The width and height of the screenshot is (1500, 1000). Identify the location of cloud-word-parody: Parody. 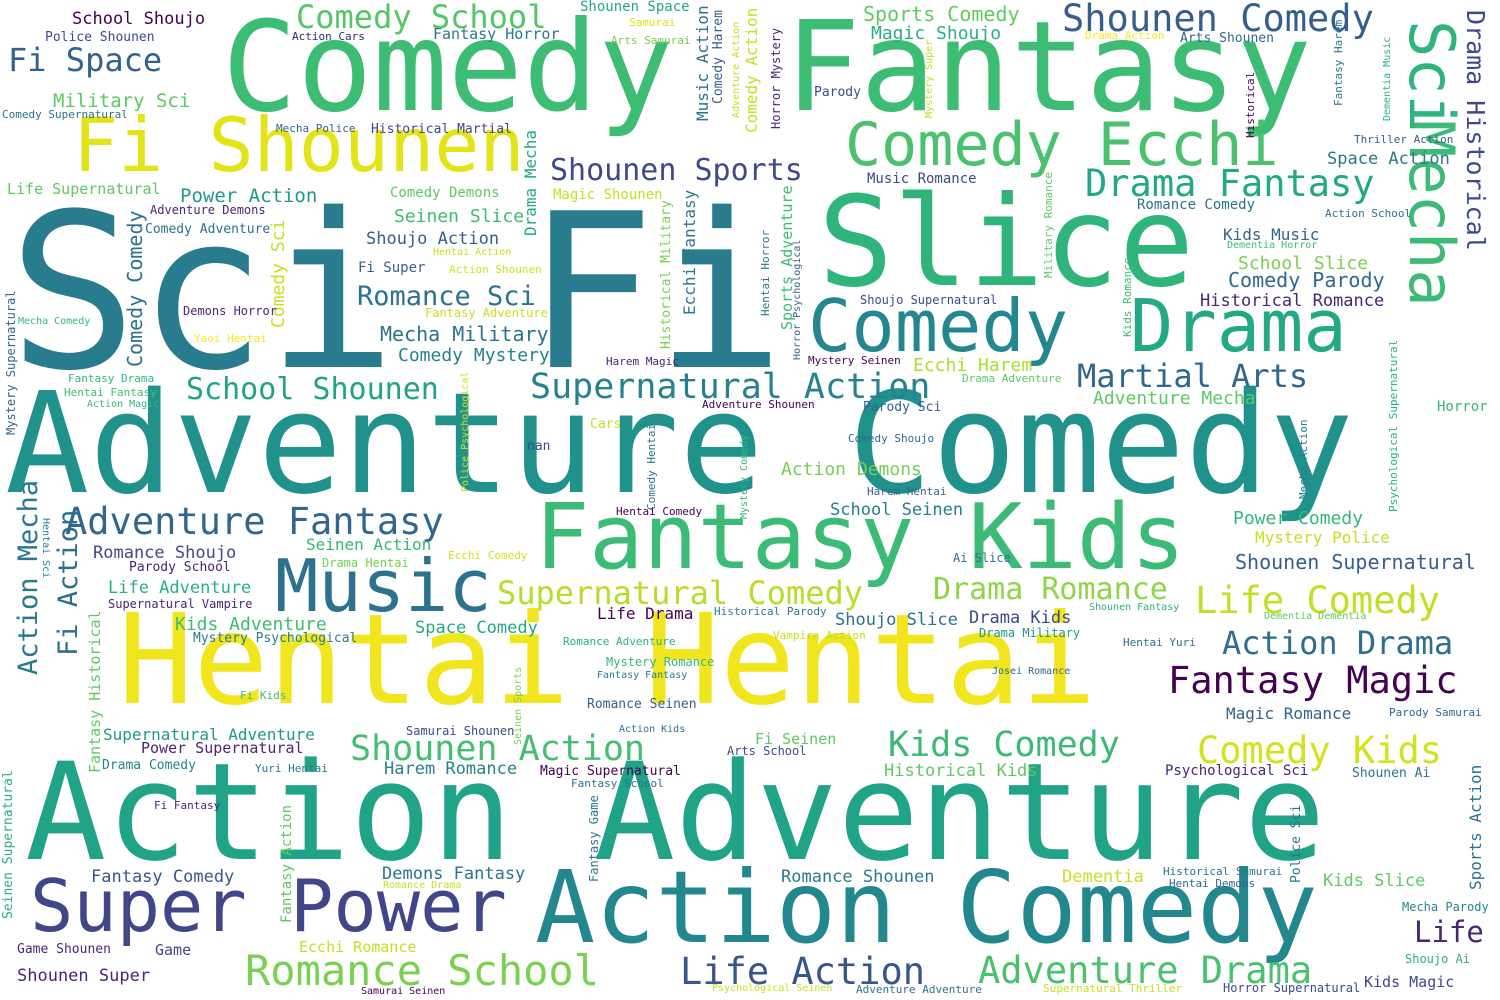
(837, 92).